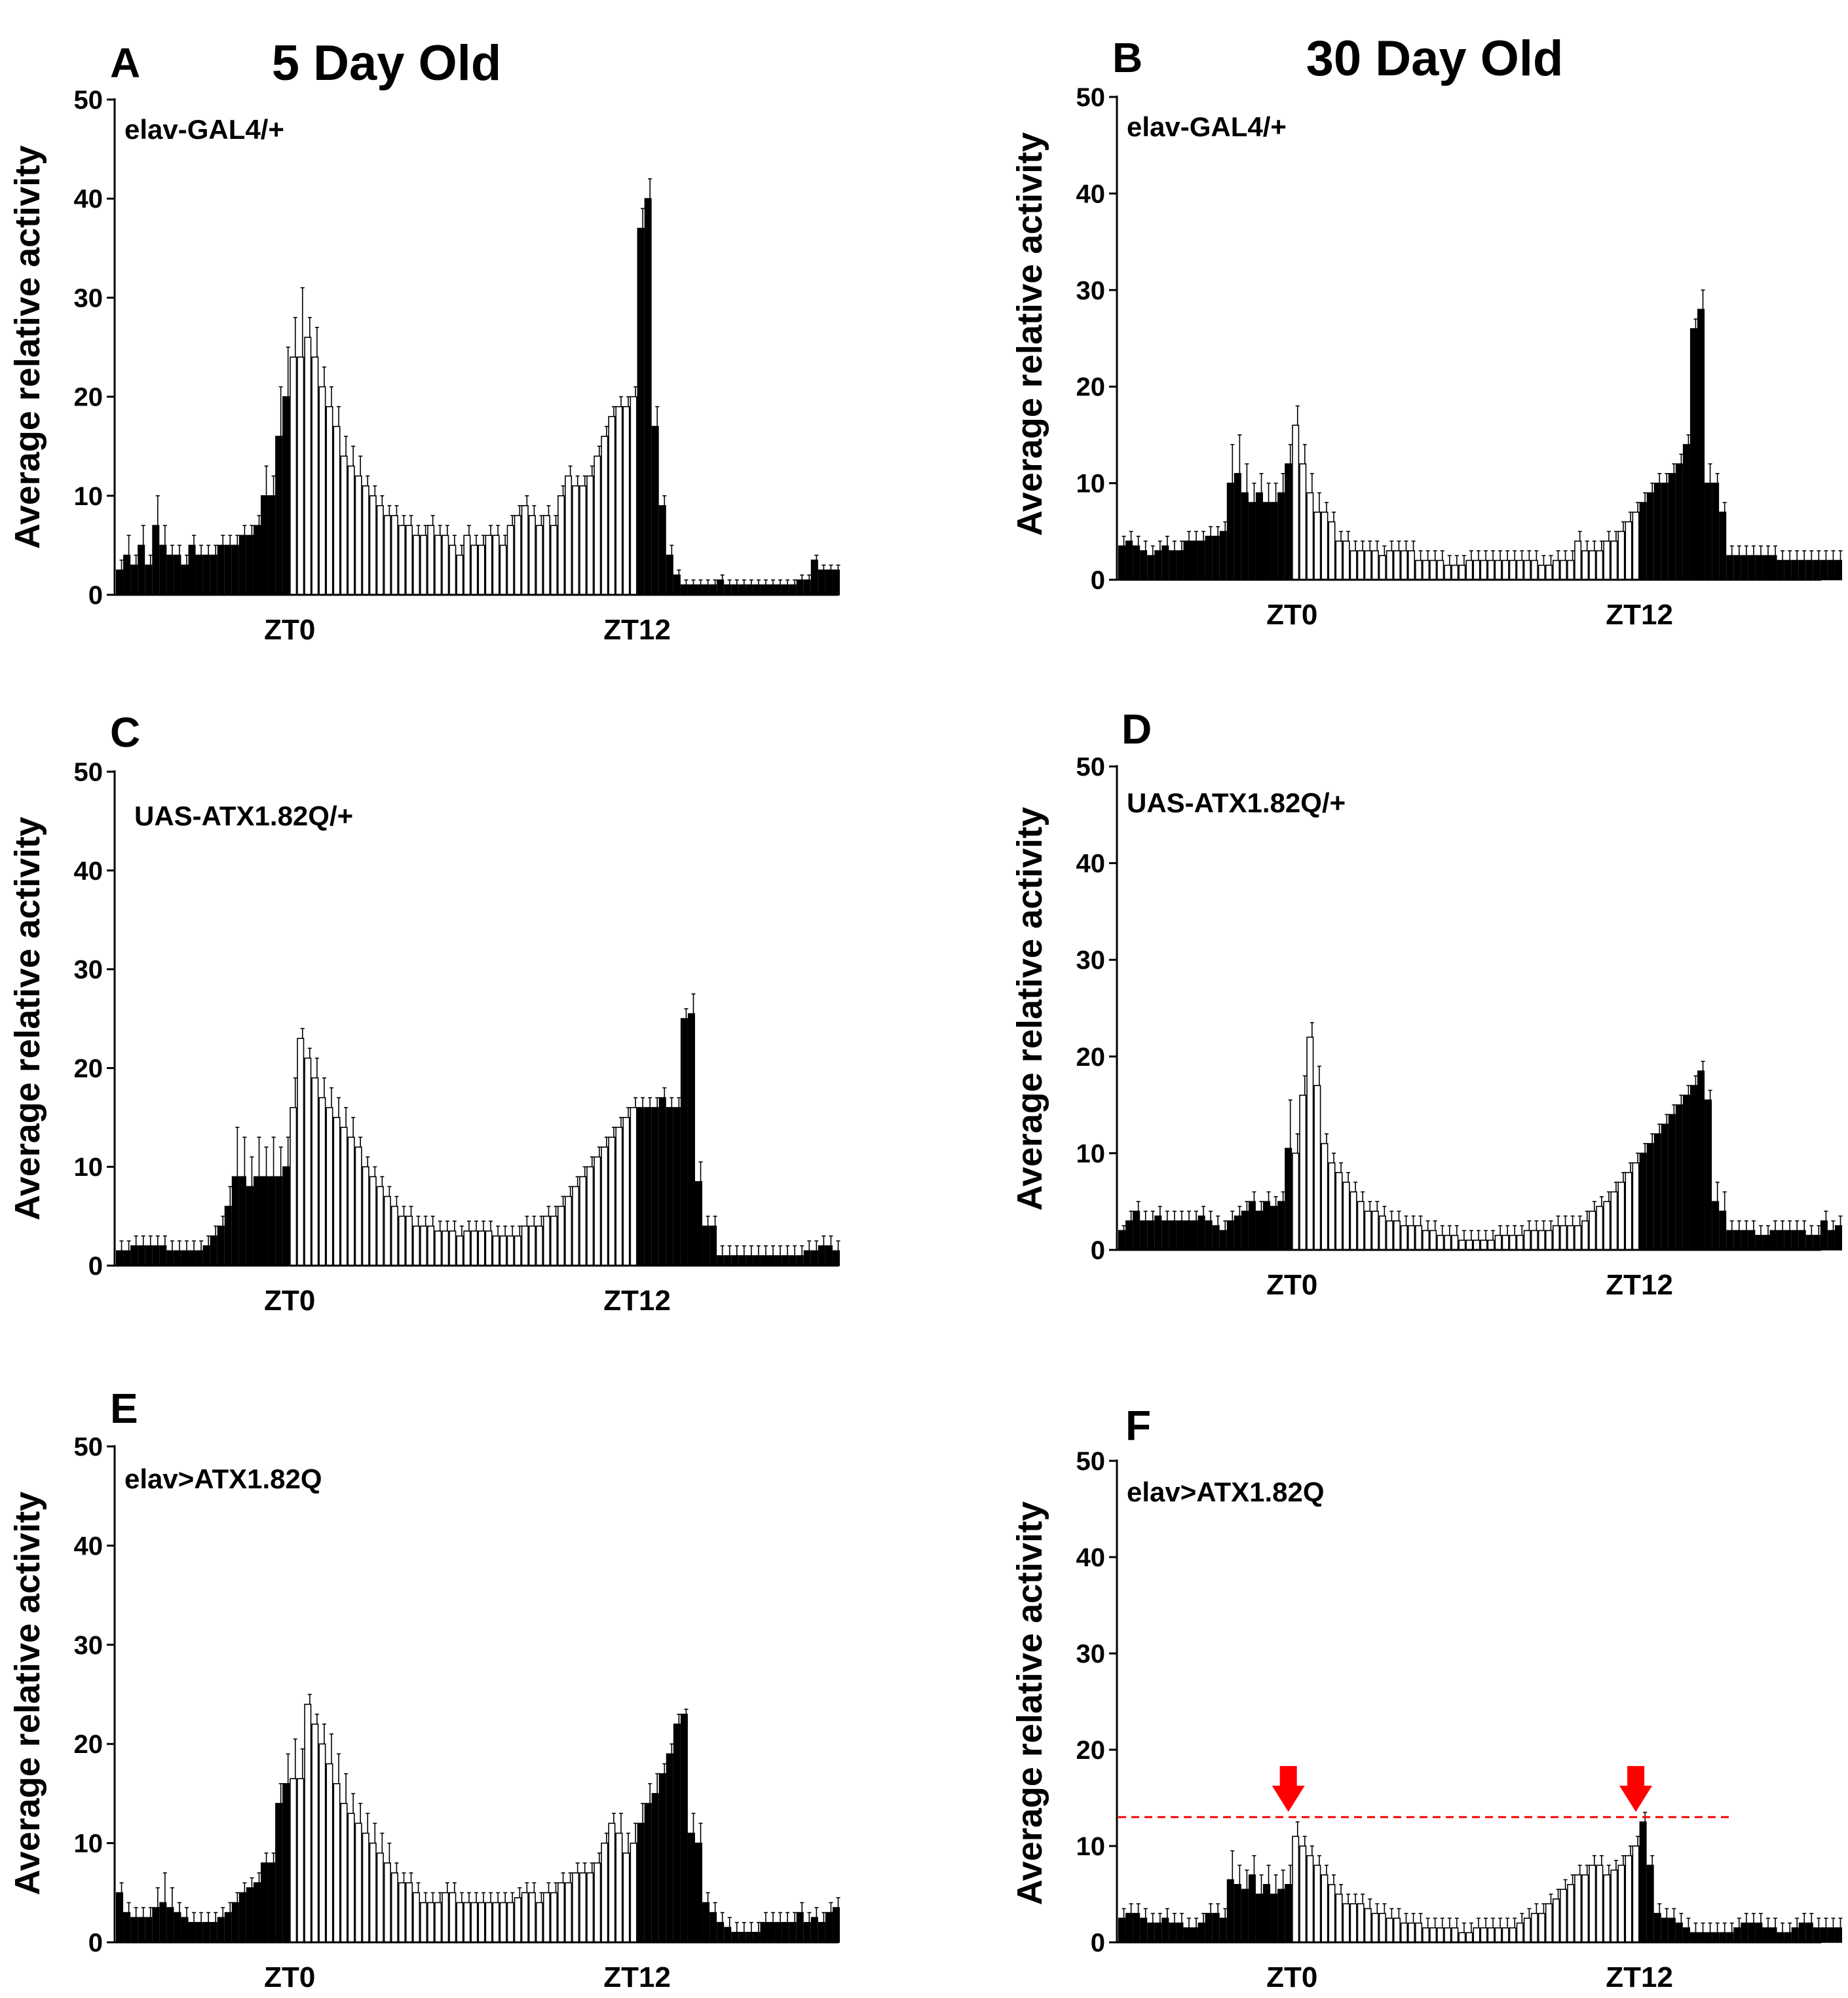 This screenshot has height=1998, width=1848. What do you see at coordinates (1480, 434) in the screenshot?
I see `bars` at bounding box center [1480, 434].